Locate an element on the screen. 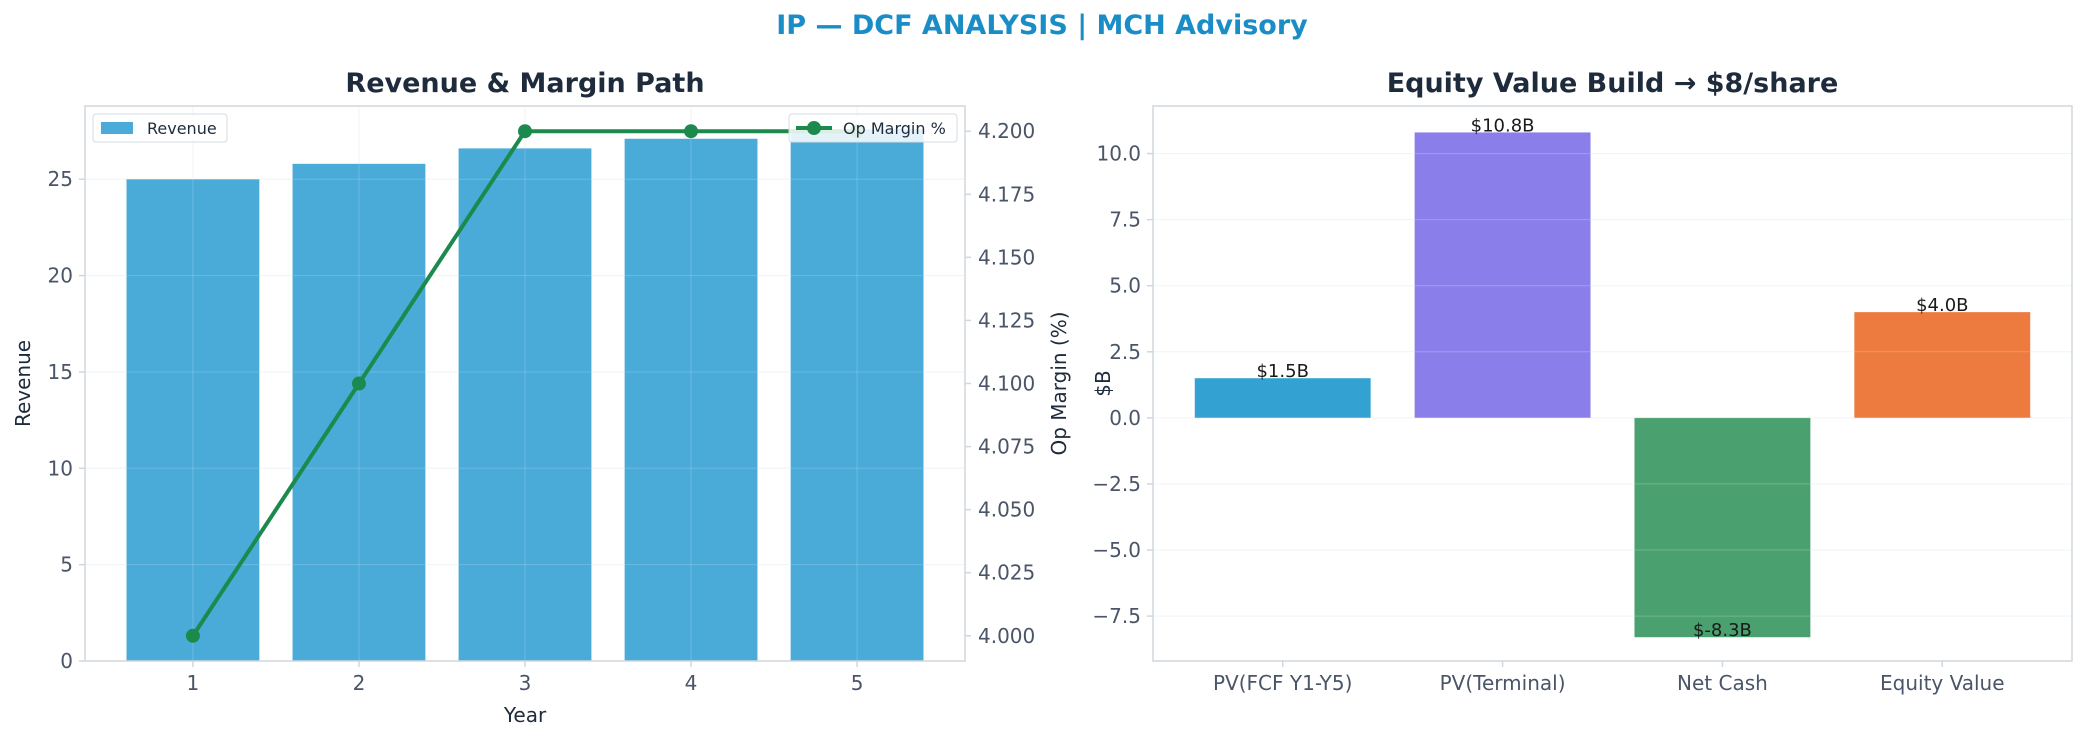  op-margin-y-tick-label: 4.100 is located at coordinates (1006, 384).